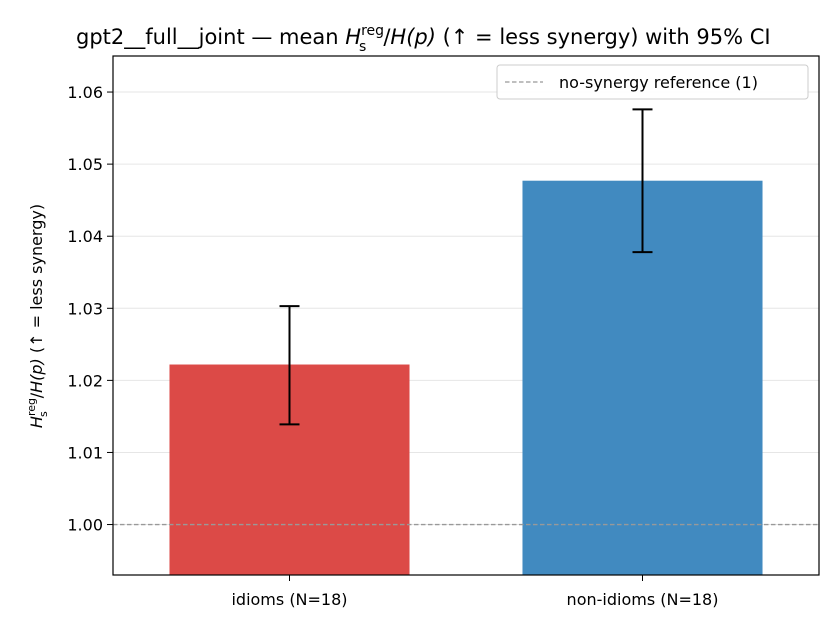 The height and width of the screenshot is (630, 840). Describe the element at coordinates (474, 592) in the screenshot. I see `x-axis-ticks: idioms (N=18) non-idioms (N=18)` at that location.